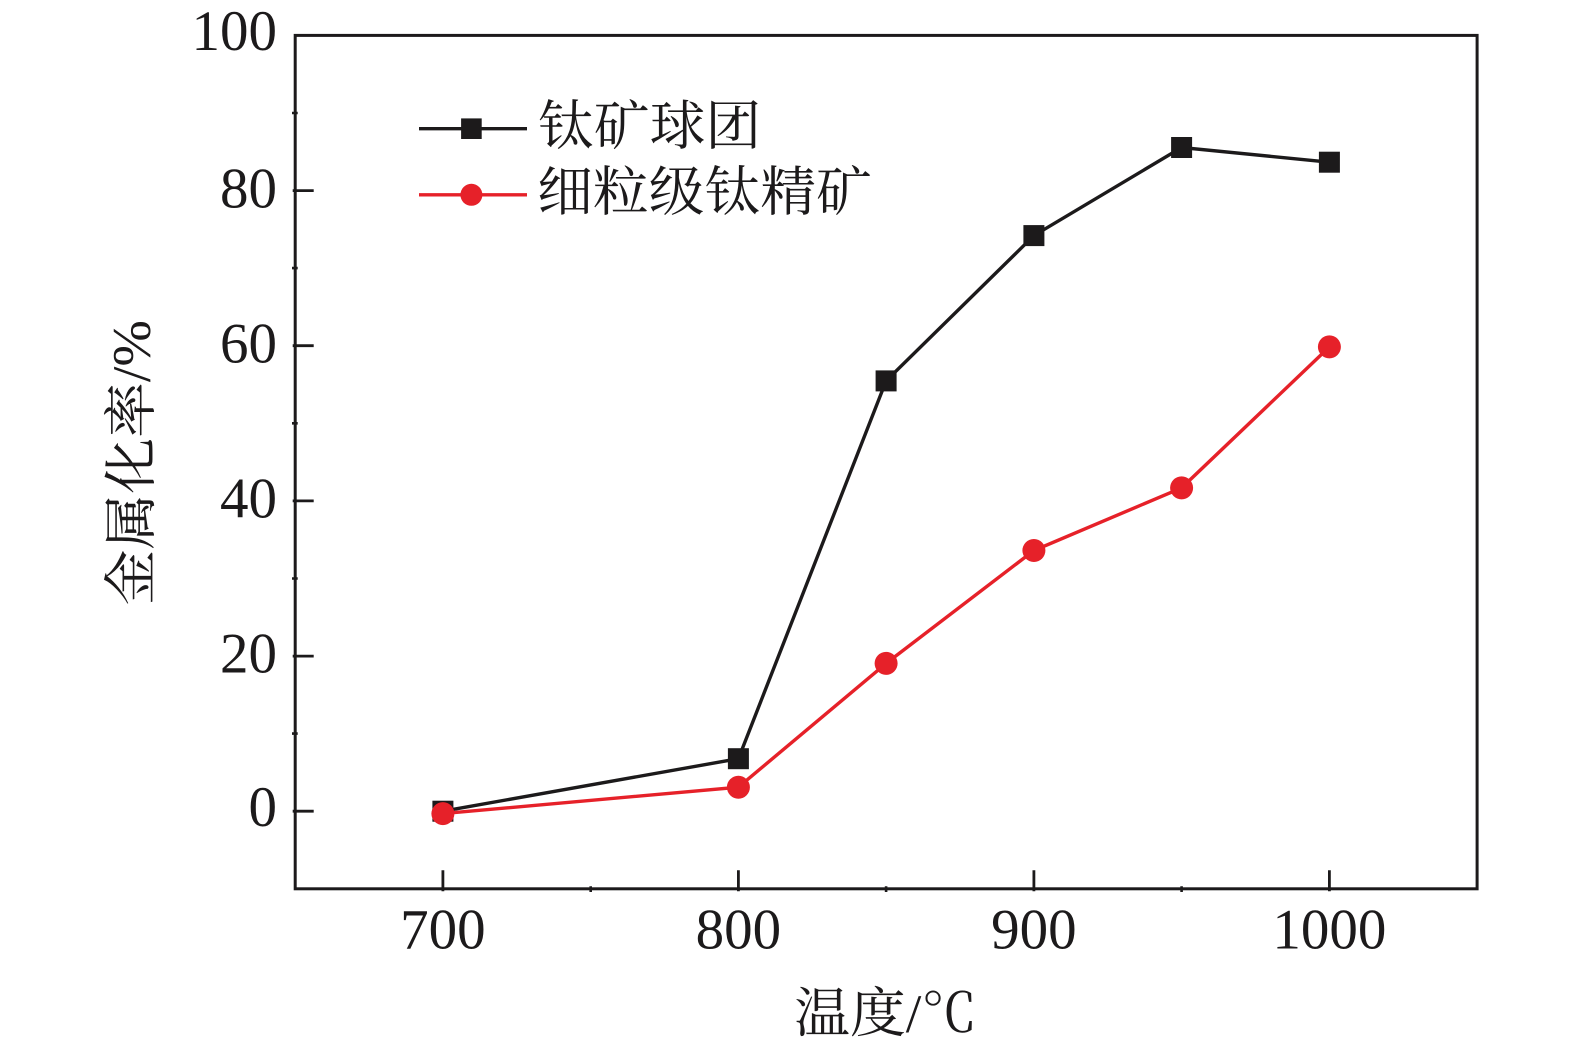 This screenshot has height=1053, width=1575. What do you see at coordinates (235, 31) in the screenshot?
I see `svg-text: 100` at bounding box center [235, 31].